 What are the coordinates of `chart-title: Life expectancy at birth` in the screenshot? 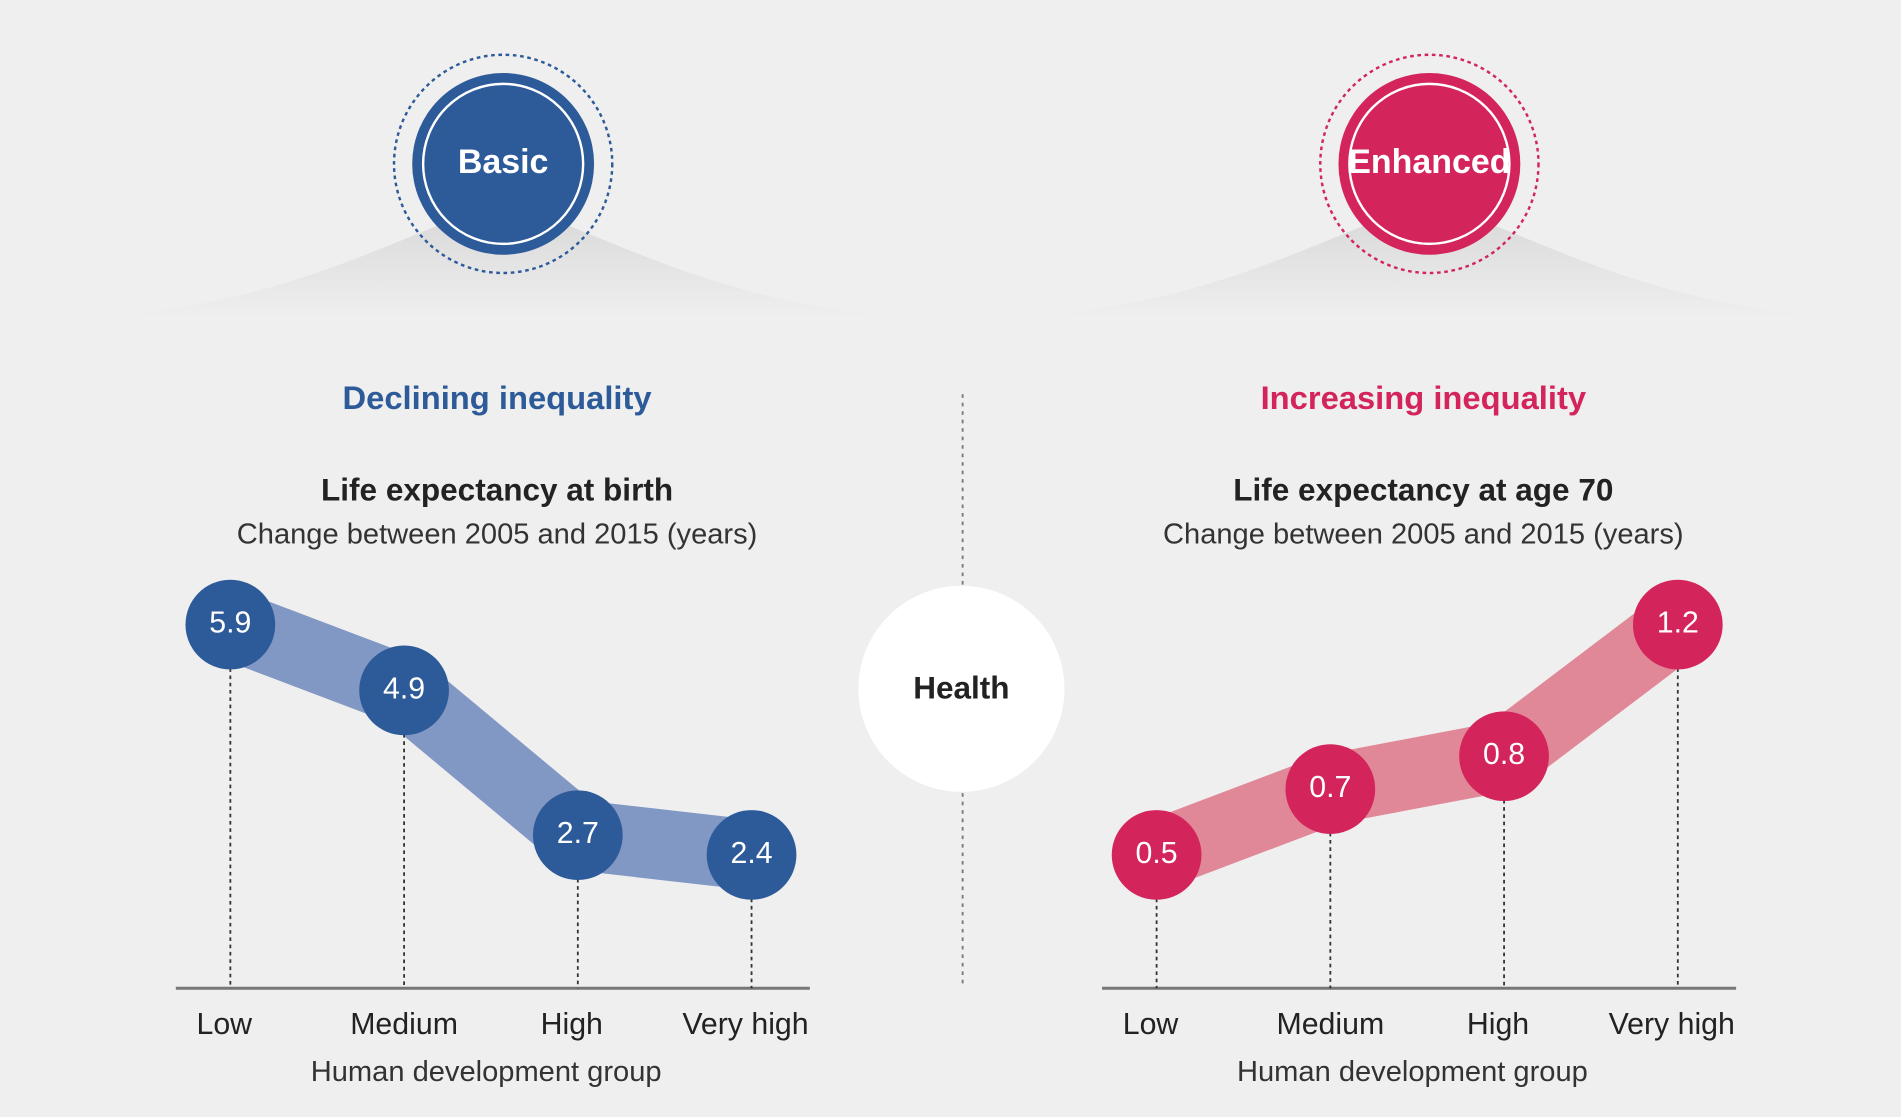 It's located at (497, 490).